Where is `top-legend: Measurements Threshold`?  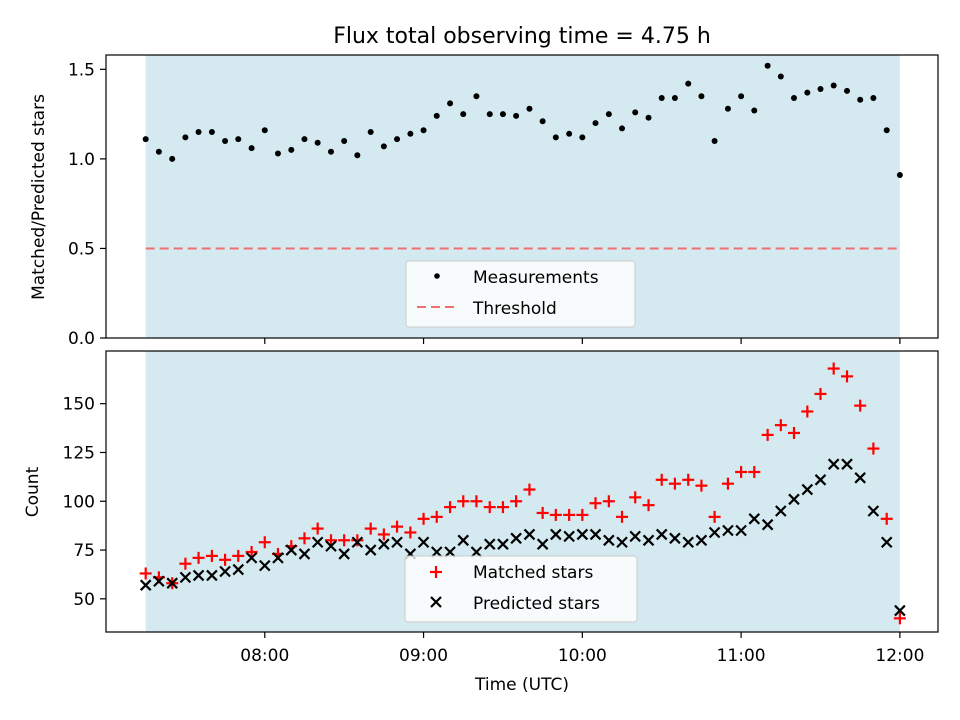 top-legend: Measurements Threshold is located at coordinates (520, 294).